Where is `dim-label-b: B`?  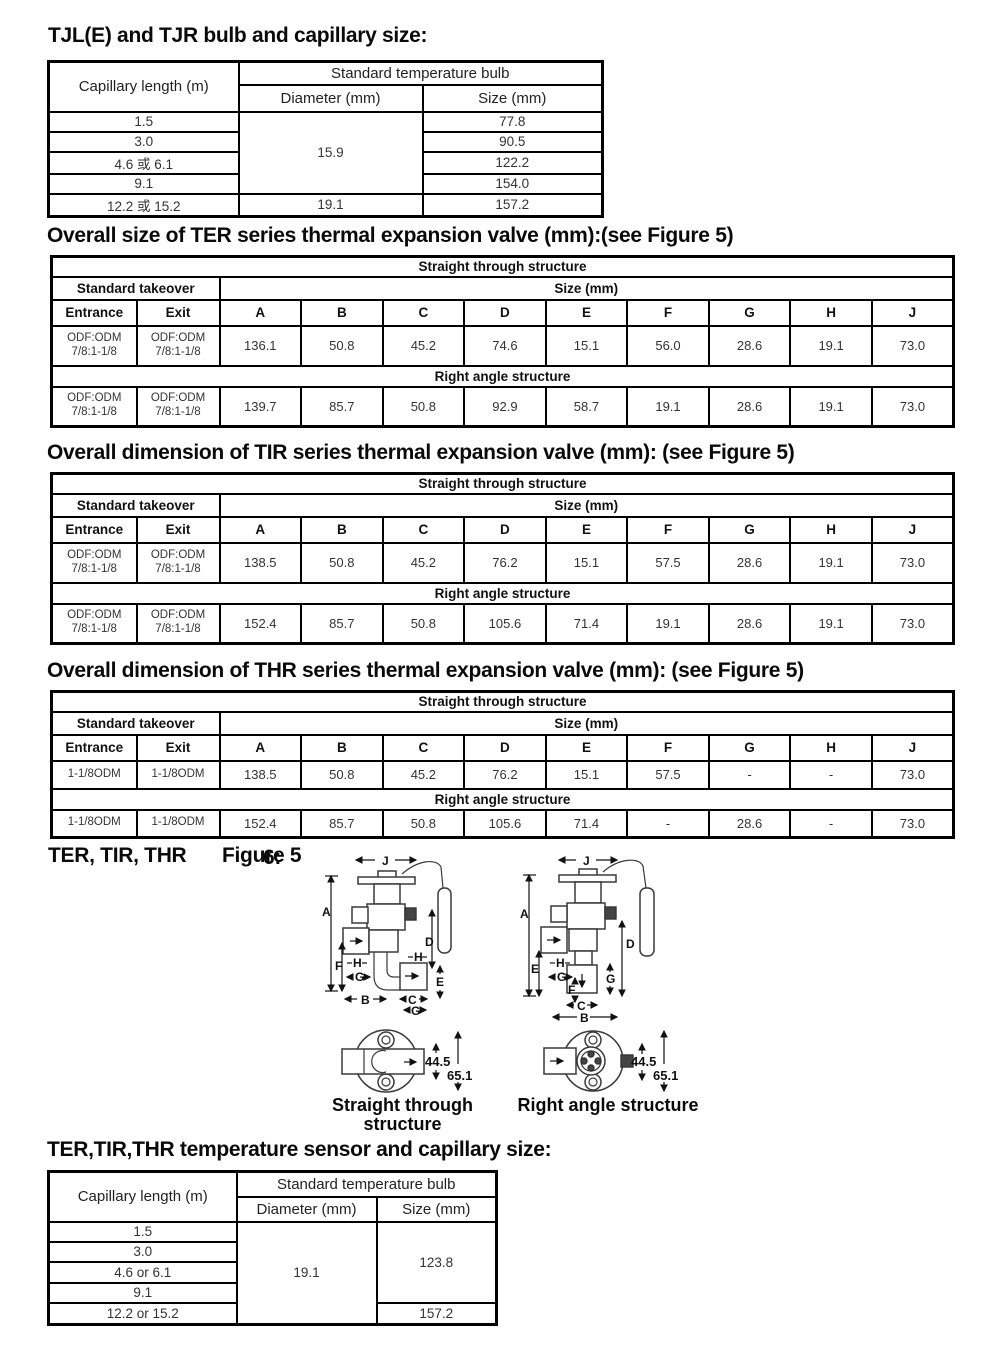 dim-label-b: B is located at coordinates (365, 1000).